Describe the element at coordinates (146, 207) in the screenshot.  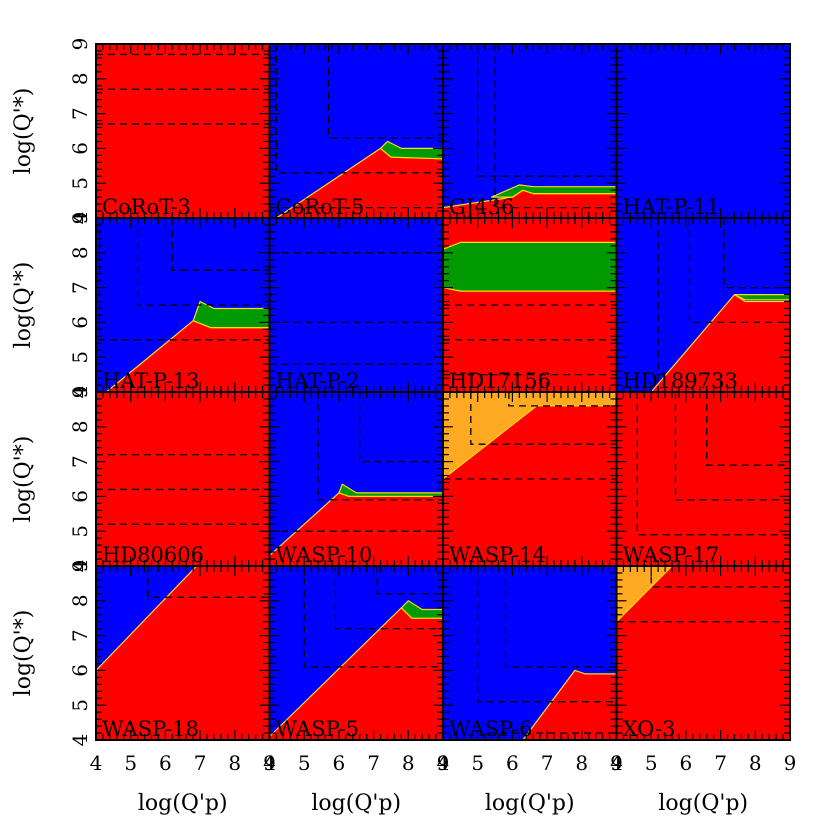
I see `panel-label: CoRoT-3` at that location.